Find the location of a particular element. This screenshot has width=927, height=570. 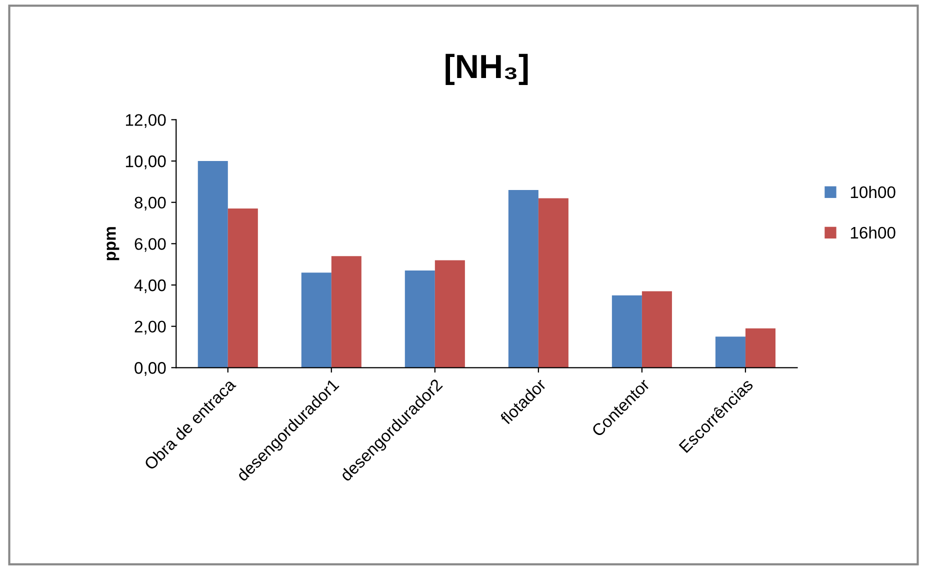

y-axis-title: ppm is located at coordinates (113, 243).